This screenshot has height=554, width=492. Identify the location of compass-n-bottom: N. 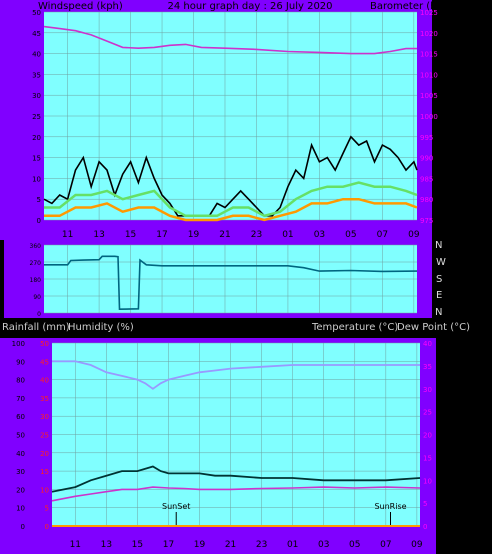
(438, 312).